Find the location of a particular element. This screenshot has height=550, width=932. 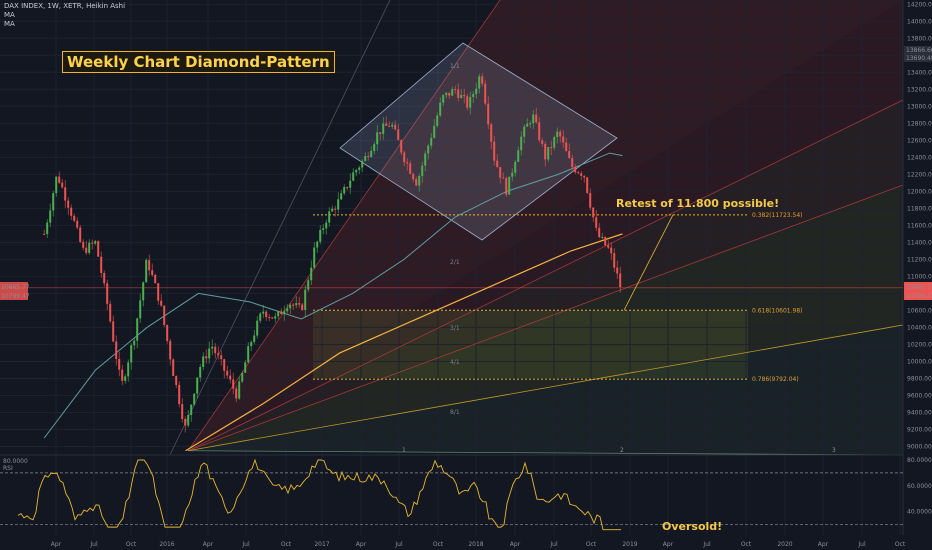

price-tag-label: 13690.49 is located at coordinates (919, 58).